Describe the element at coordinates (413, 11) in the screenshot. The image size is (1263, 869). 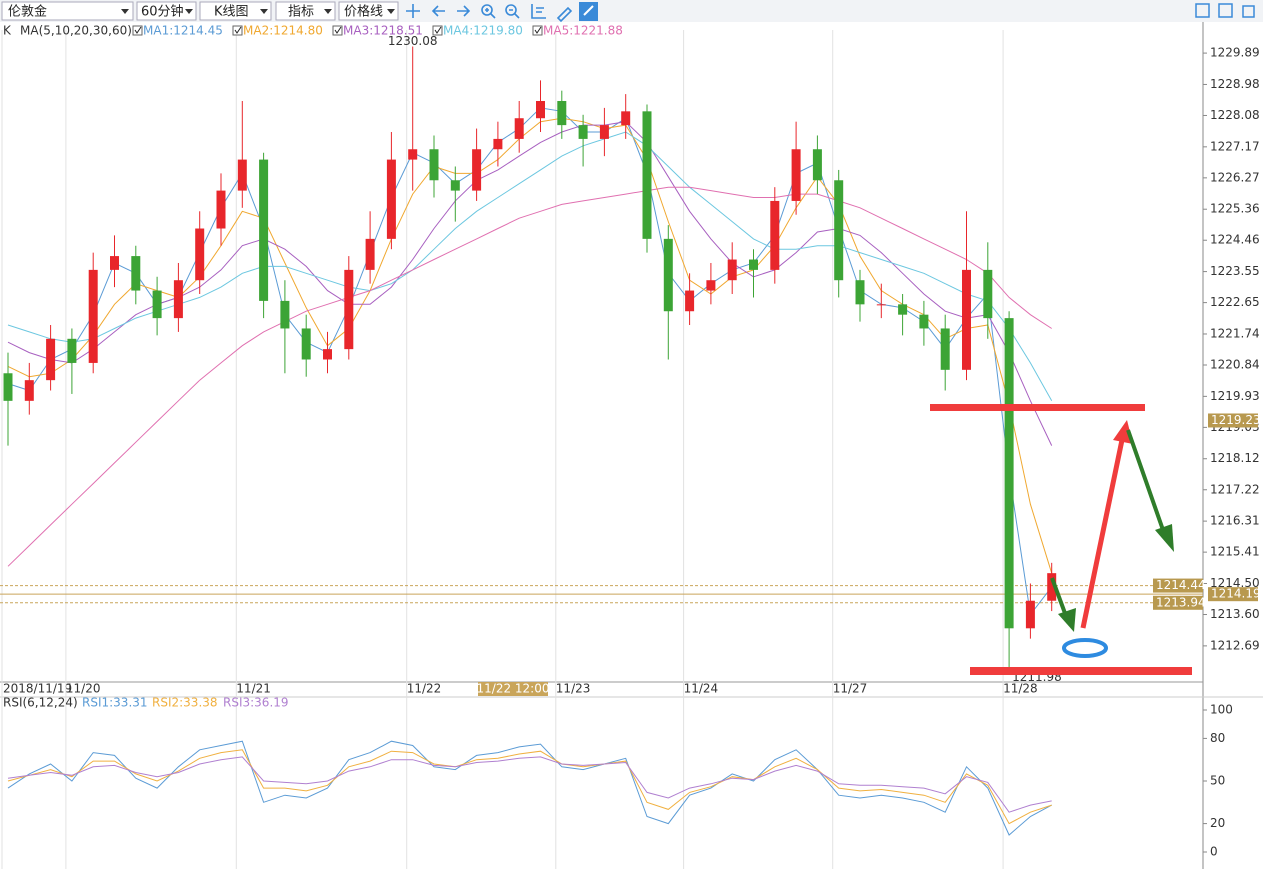
I see `crosshair-icon` at that location.